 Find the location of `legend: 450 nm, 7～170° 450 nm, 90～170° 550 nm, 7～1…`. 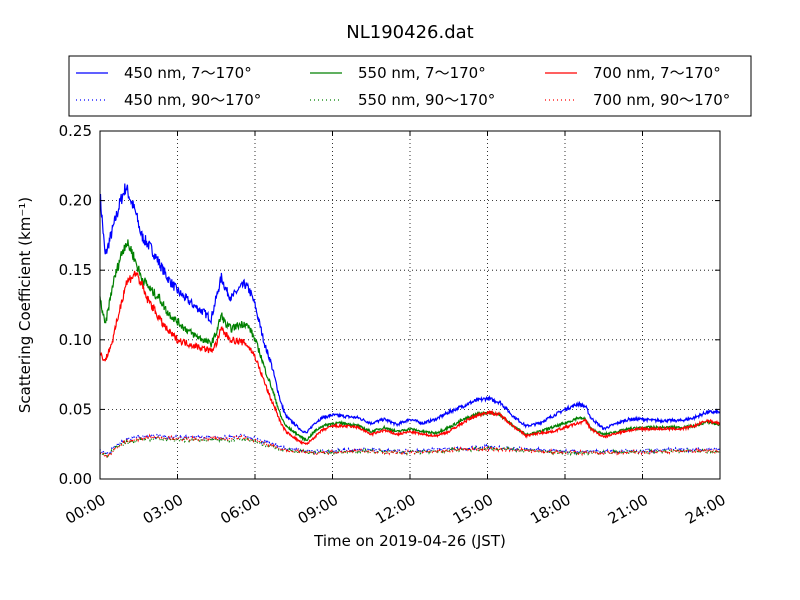

legend: 450 nm, 7～170° 450 nm, 90～170° 550 nm, 7～1… is located at coordinates (410, 86).